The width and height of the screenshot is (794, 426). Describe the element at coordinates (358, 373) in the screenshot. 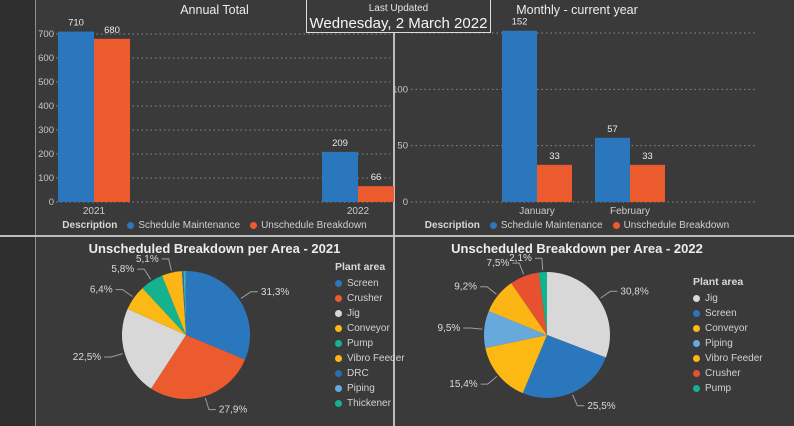

I see `legend-item-label: DRC` at that location.